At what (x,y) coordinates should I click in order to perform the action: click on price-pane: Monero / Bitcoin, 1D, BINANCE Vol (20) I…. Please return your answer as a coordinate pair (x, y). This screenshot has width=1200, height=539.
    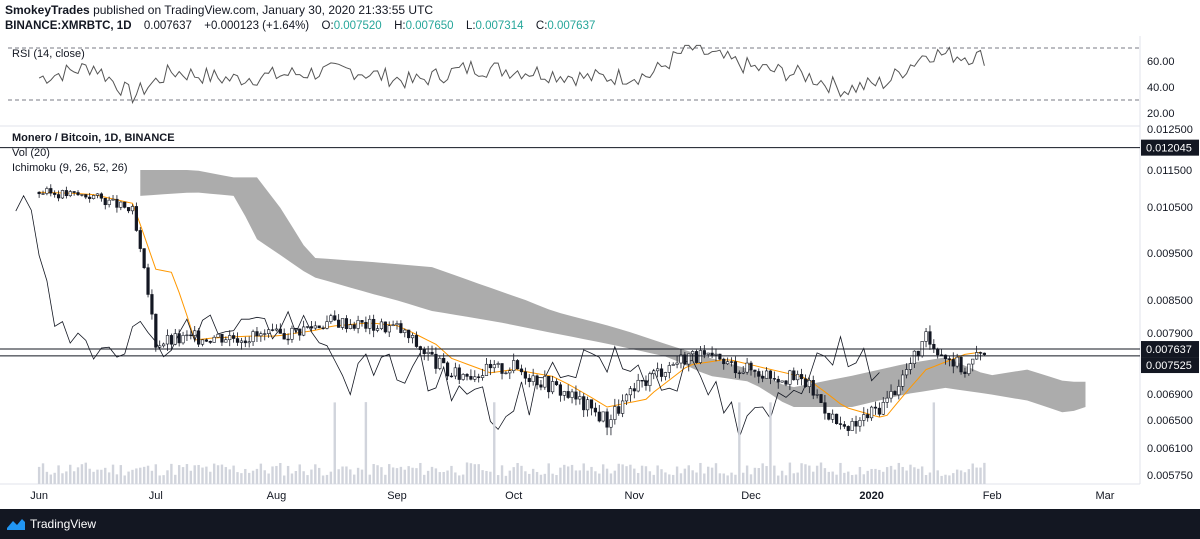
    Looking at the image, I should click on (93, 153).